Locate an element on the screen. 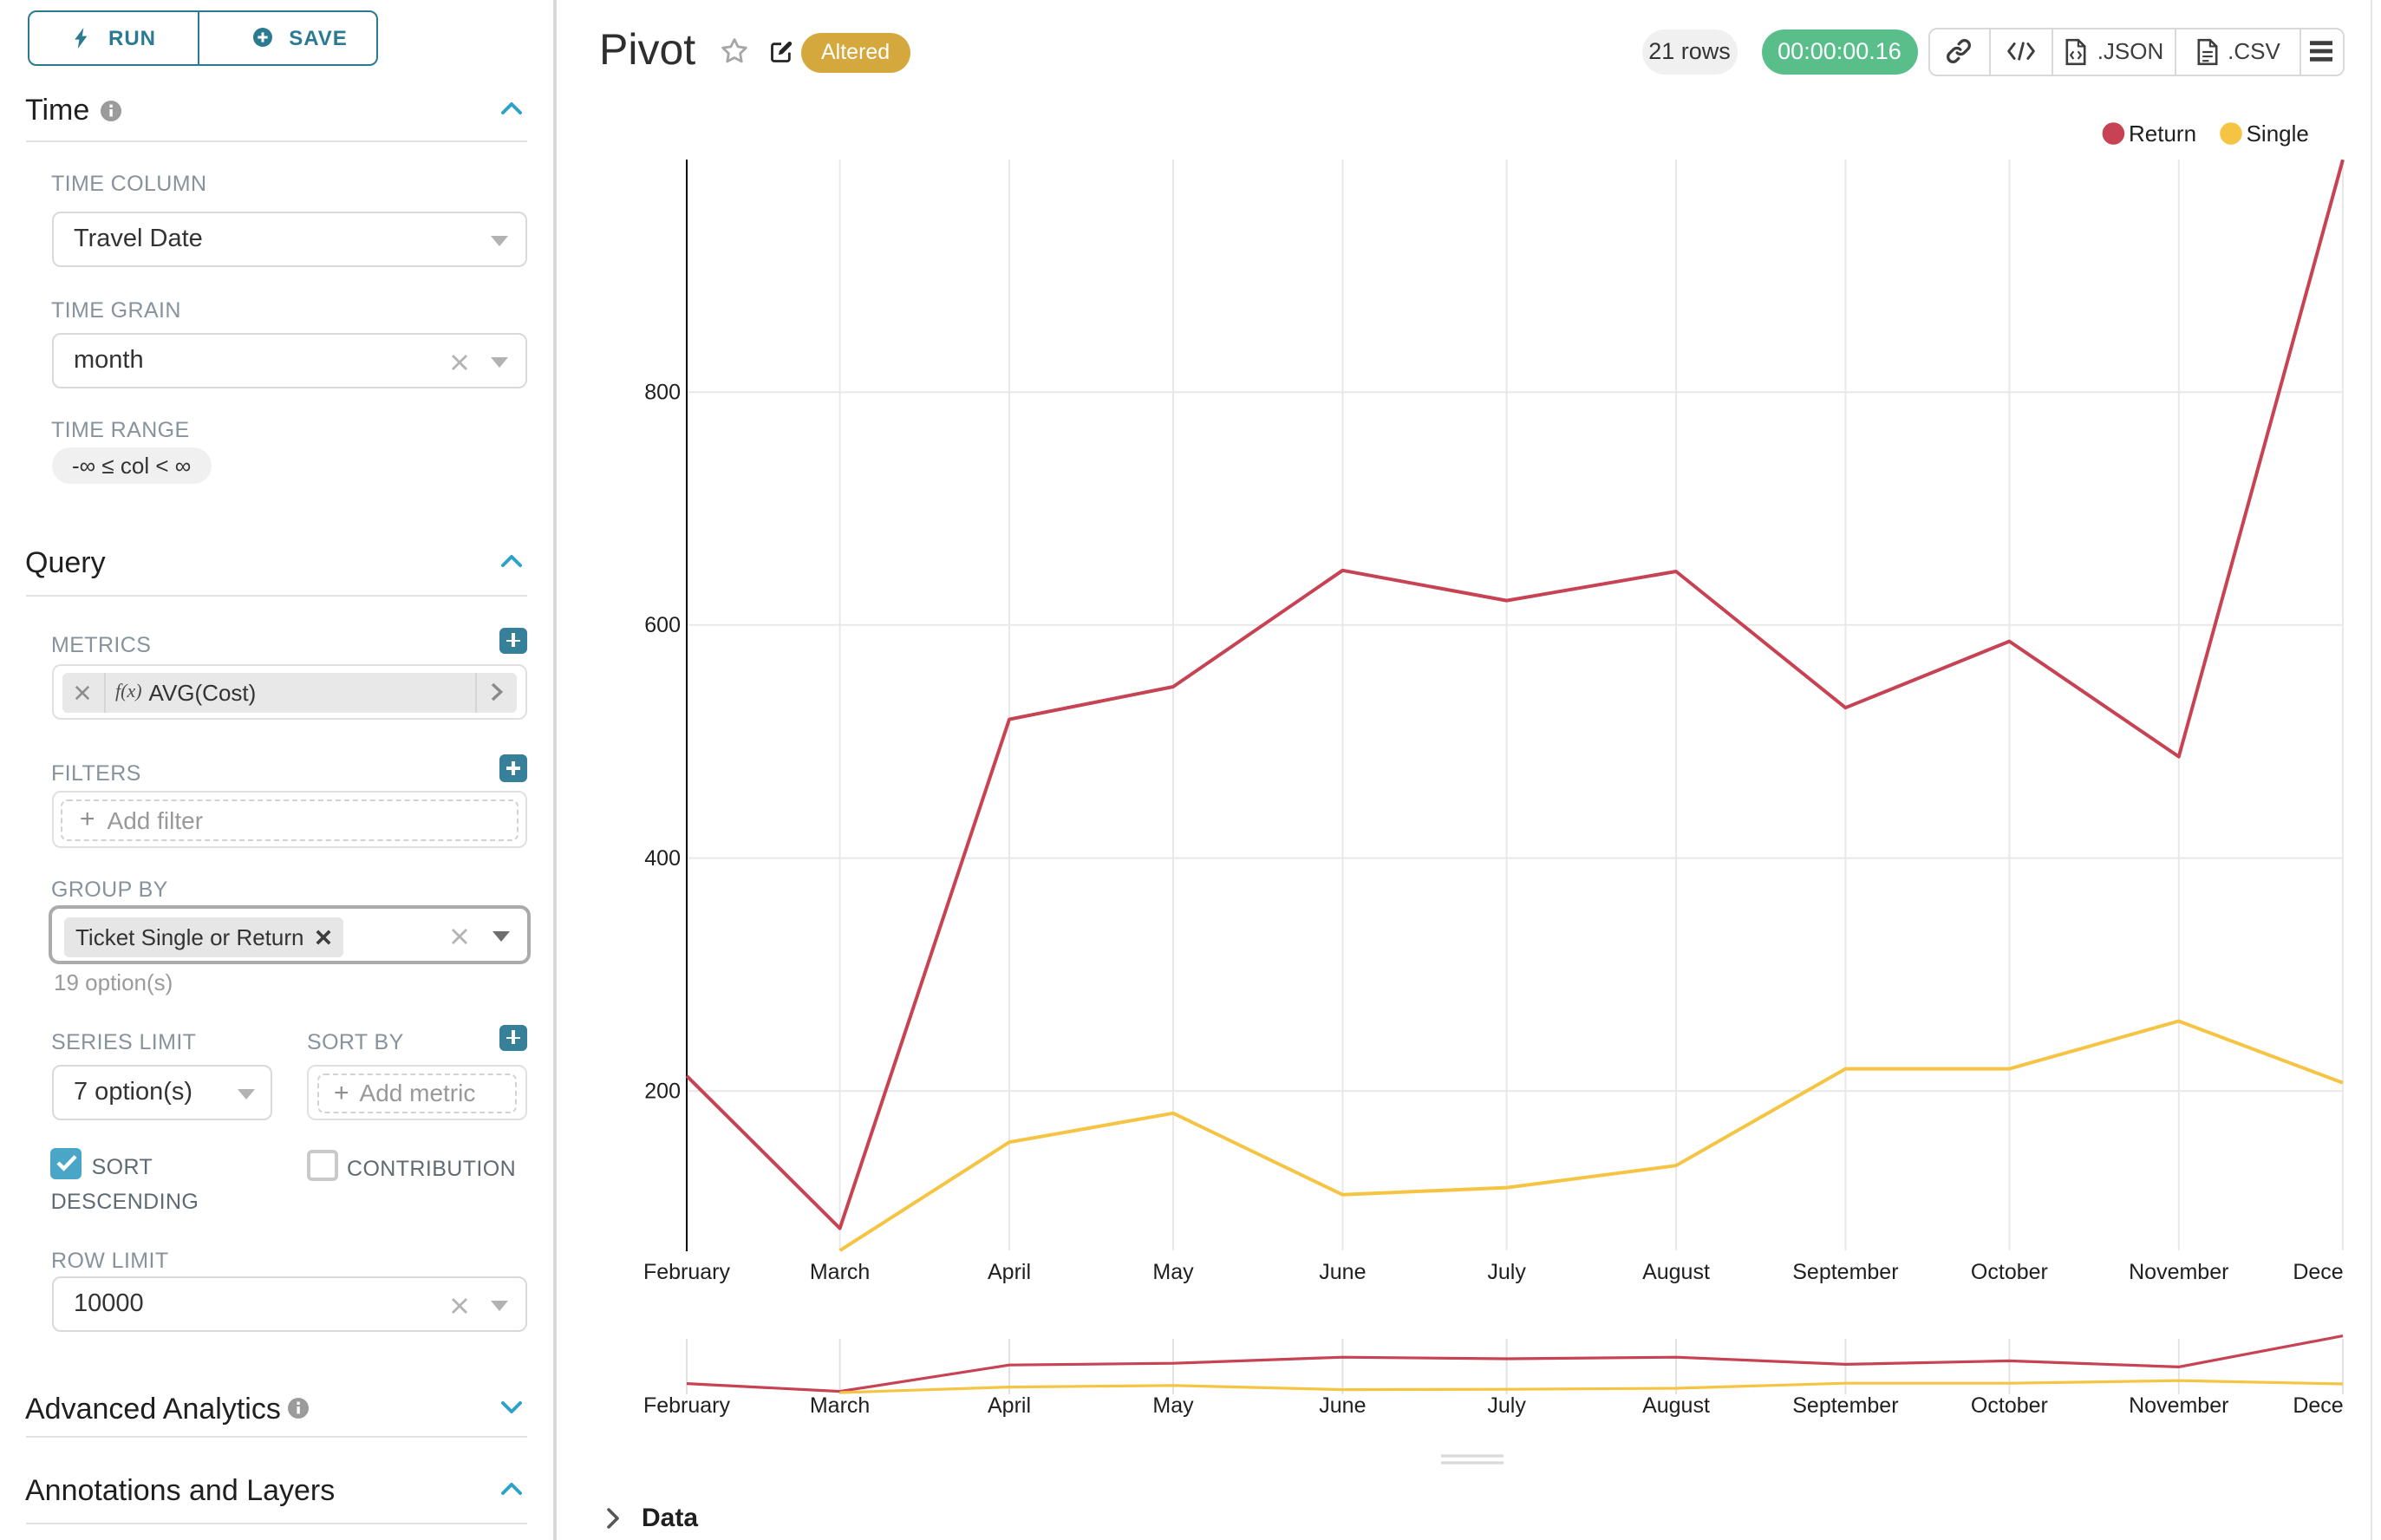  svg-text: Single is located at coordinates (2278, 134).